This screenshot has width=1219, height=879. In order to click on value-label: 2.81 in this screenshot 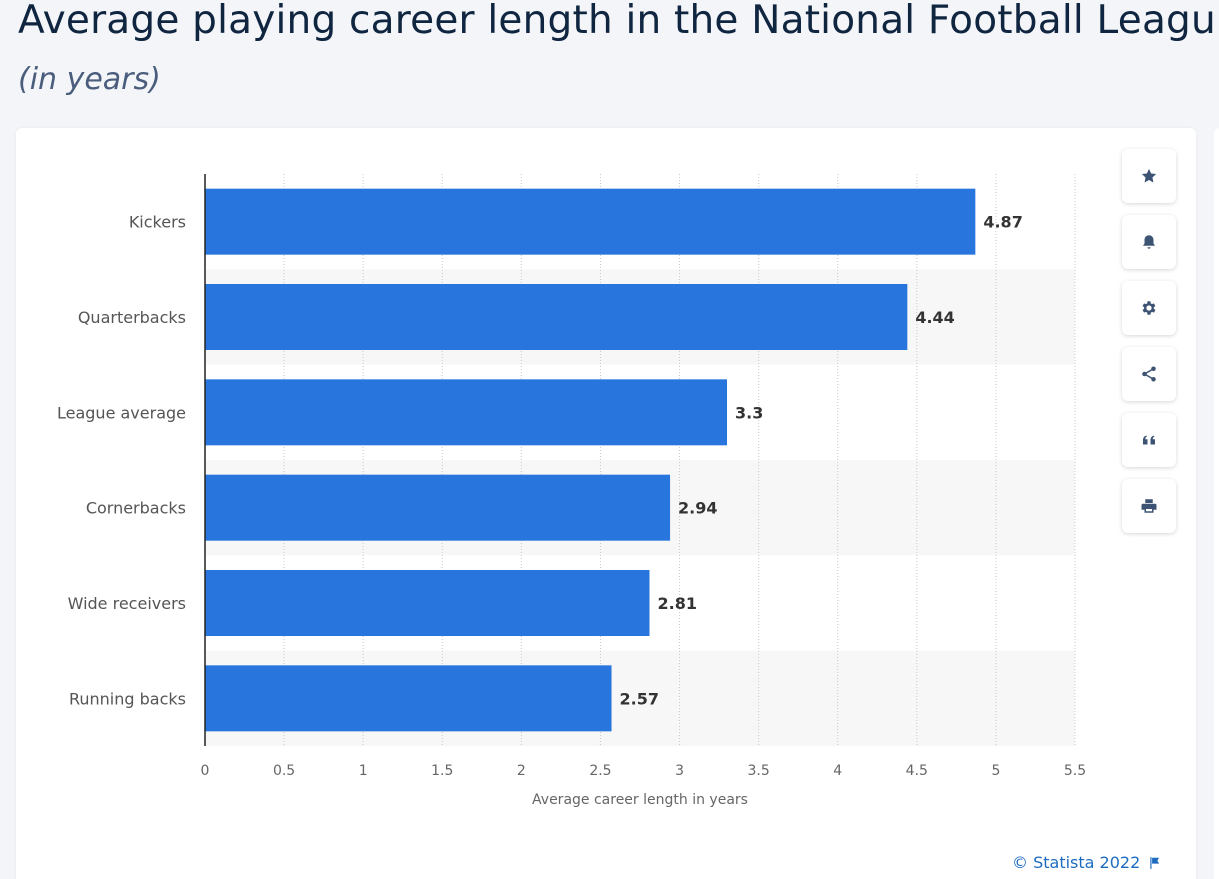, I will do `click(676, 603)`.